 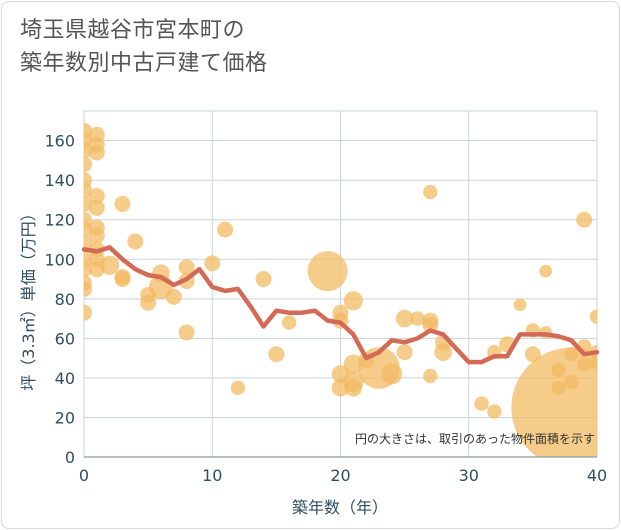 What do you see at coordinates (65, 299) in the screenshot?
I see `y-tick-label: 80` at bounding box center [65, 299].